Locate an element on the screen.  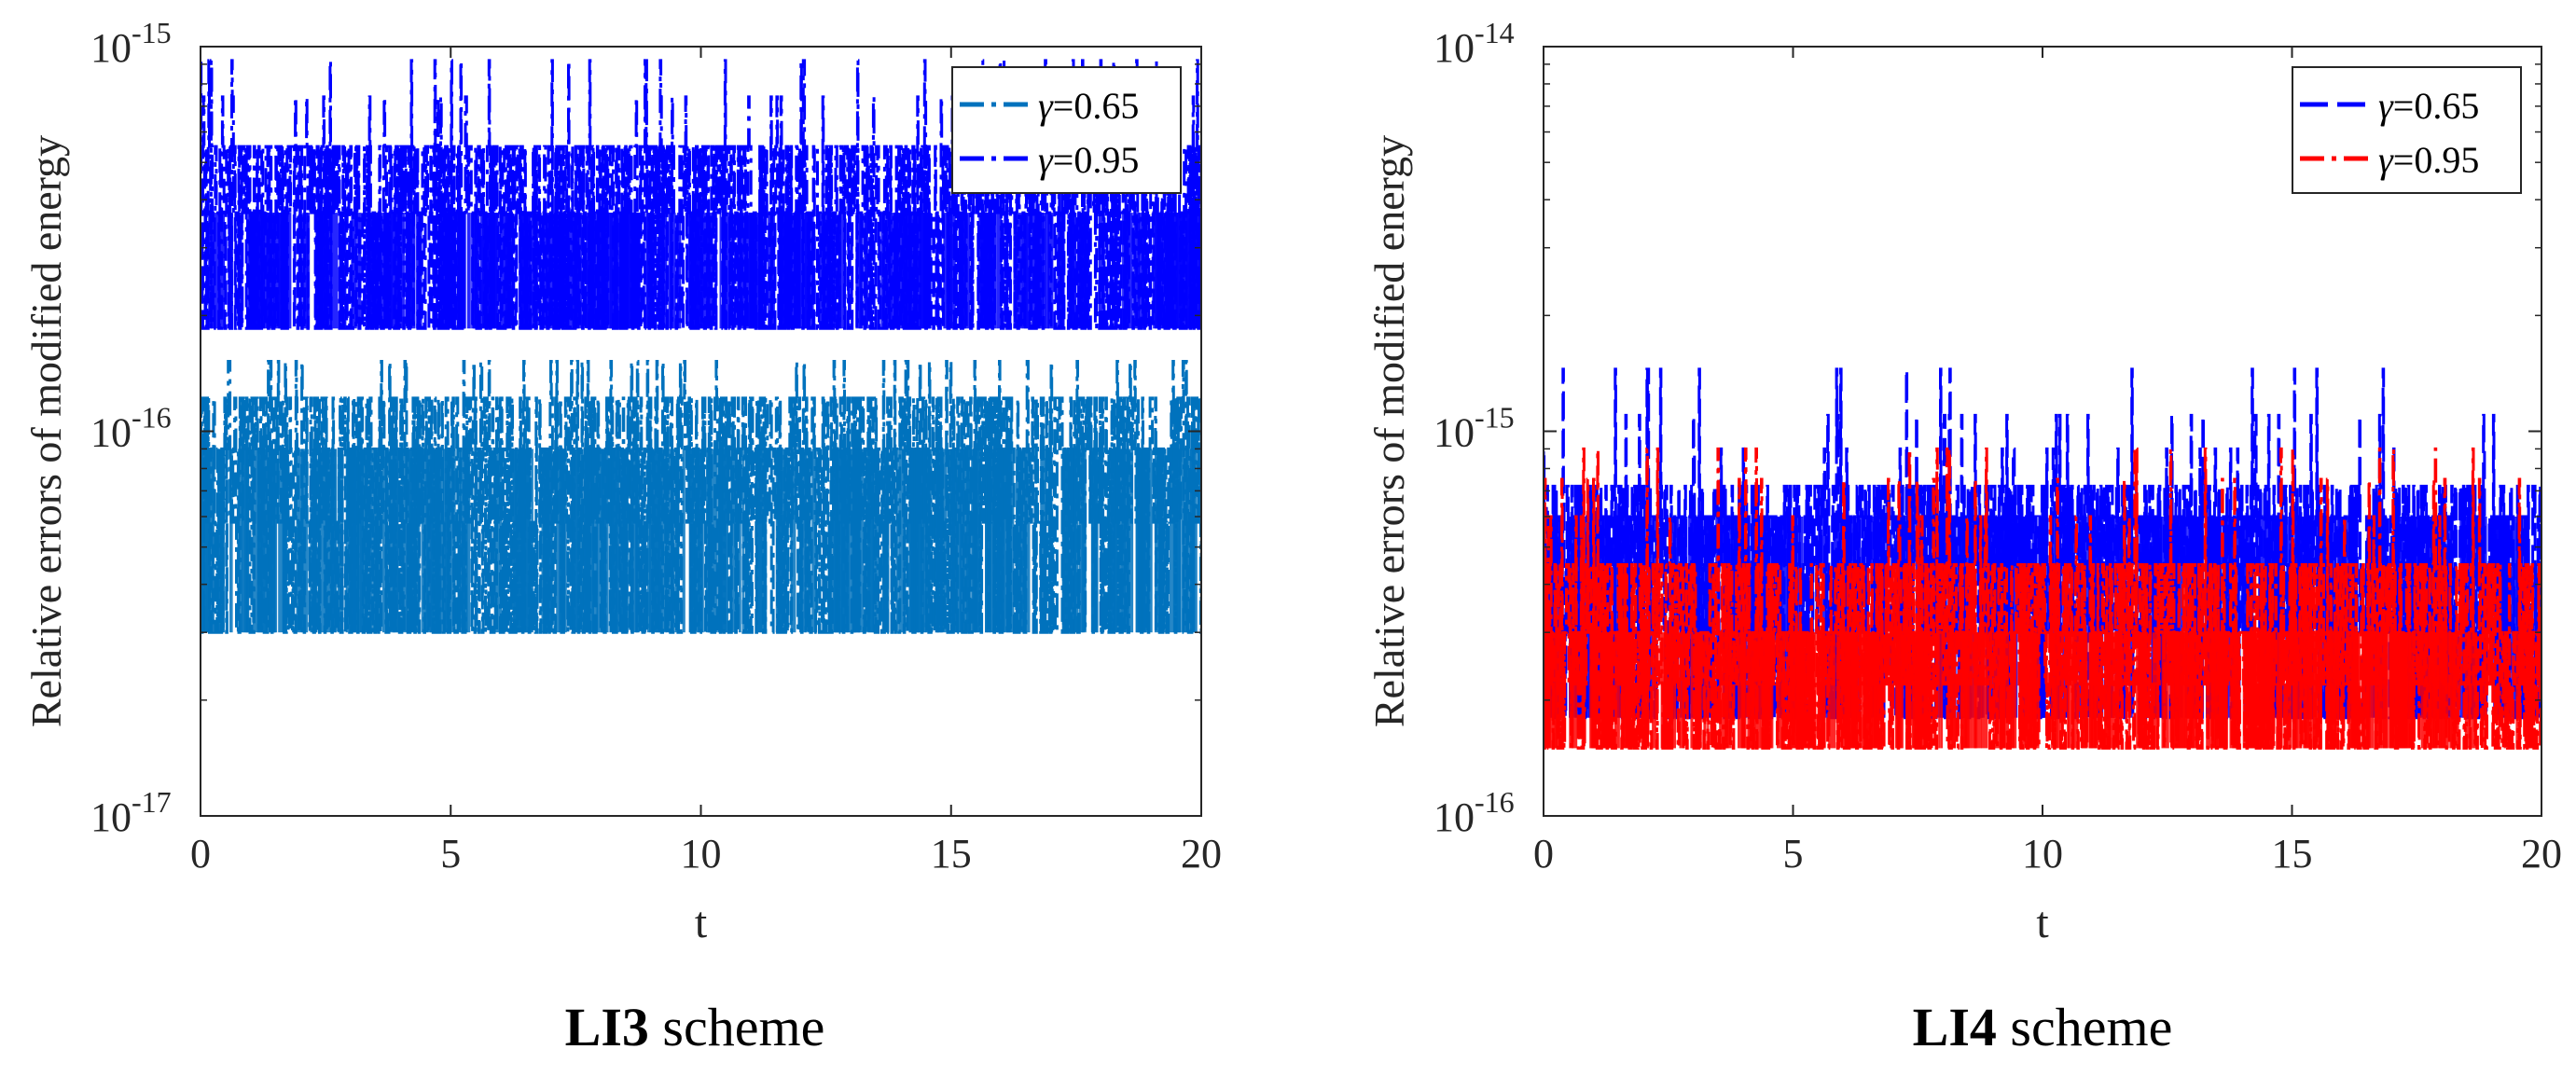
x-tick-label: 10 is located at coordinates (701, 854).